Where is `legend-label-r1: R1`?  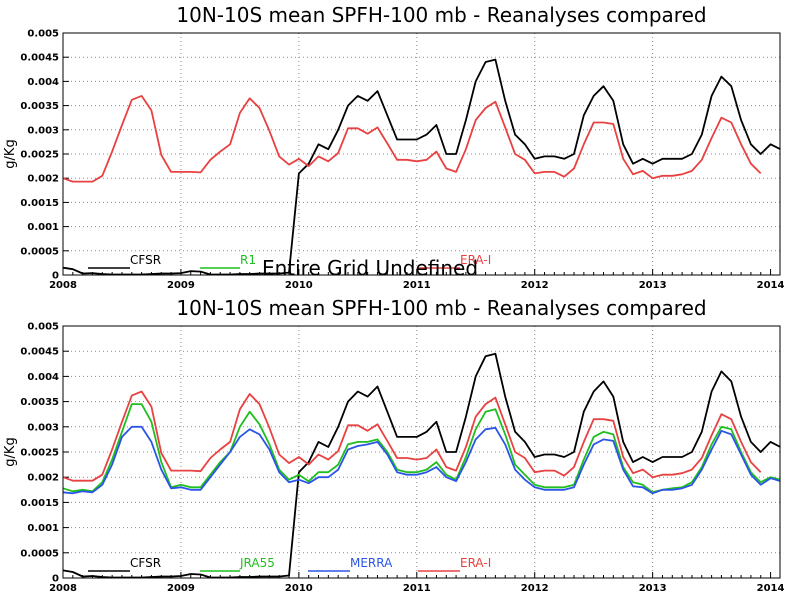 legend-label-r1: R1 is located at coordinates (248, 260).